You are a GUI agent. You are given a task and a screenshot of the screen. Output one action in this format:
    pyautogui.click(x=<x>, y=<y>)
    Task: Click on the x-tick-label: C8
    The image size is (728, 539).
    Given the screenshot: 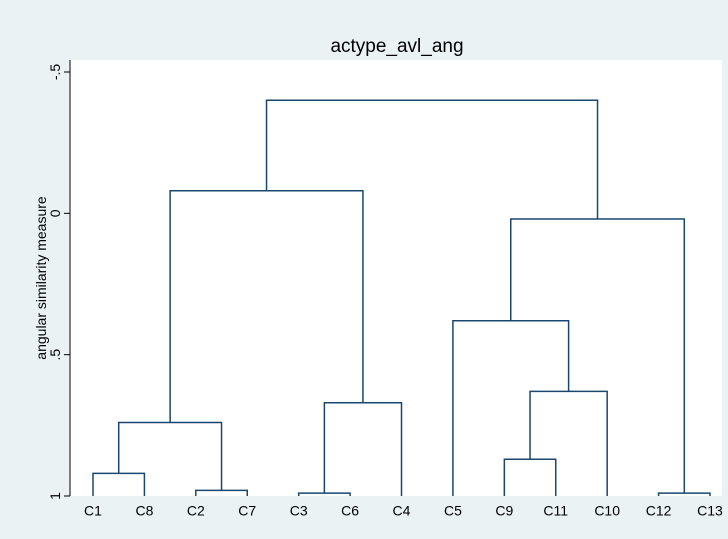 What is the action you would take?
    pyautogui.click(x=144, y=511)
    